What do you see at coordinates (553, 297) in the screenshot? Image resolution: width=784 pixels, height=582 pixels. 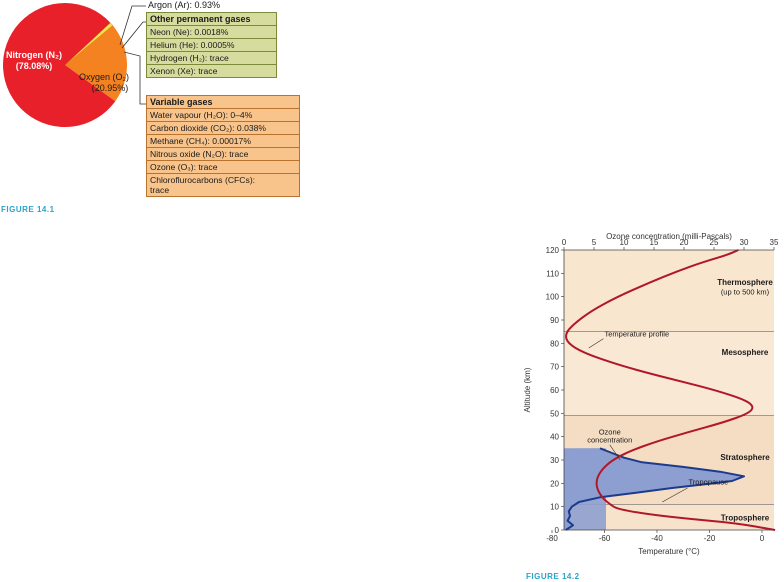 I see `y-tick-label: 100` at bounding box center [553, 297].